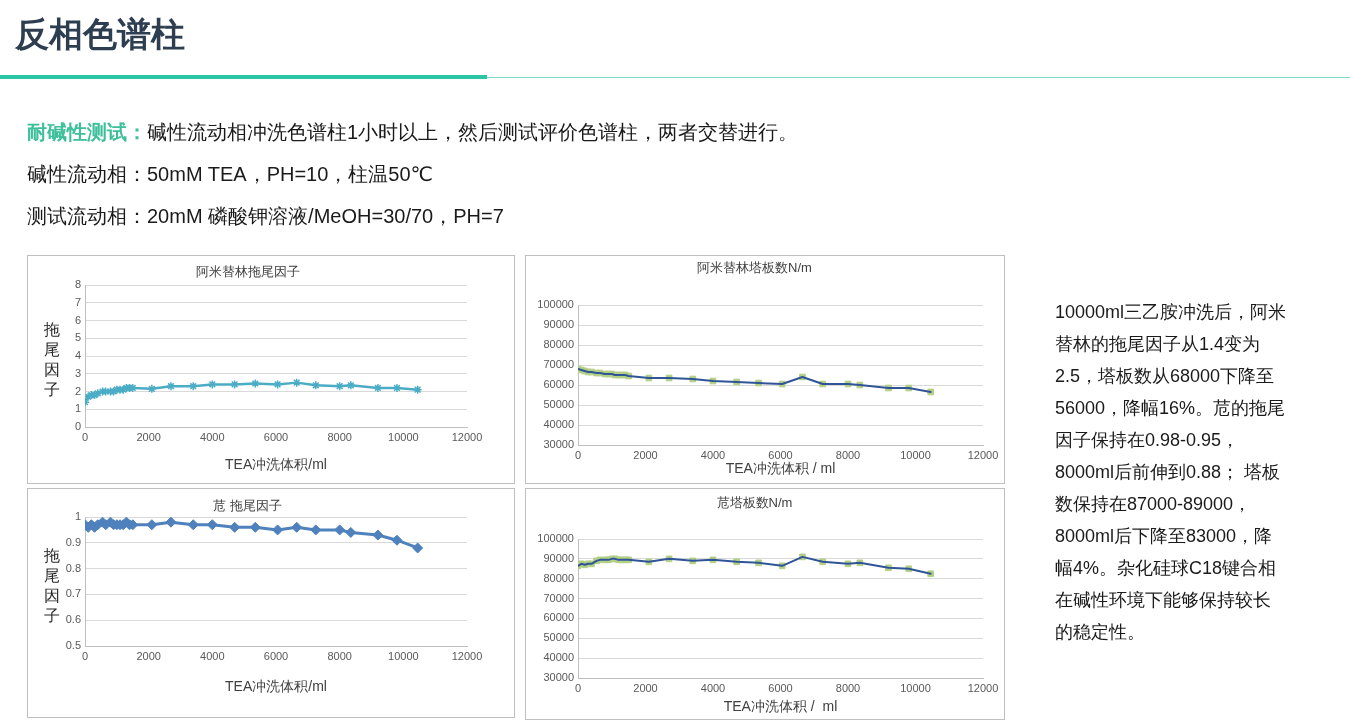 This screenshot has width=1350, height=725. I want to click on y-tick-label: 2, so click(77, 390).